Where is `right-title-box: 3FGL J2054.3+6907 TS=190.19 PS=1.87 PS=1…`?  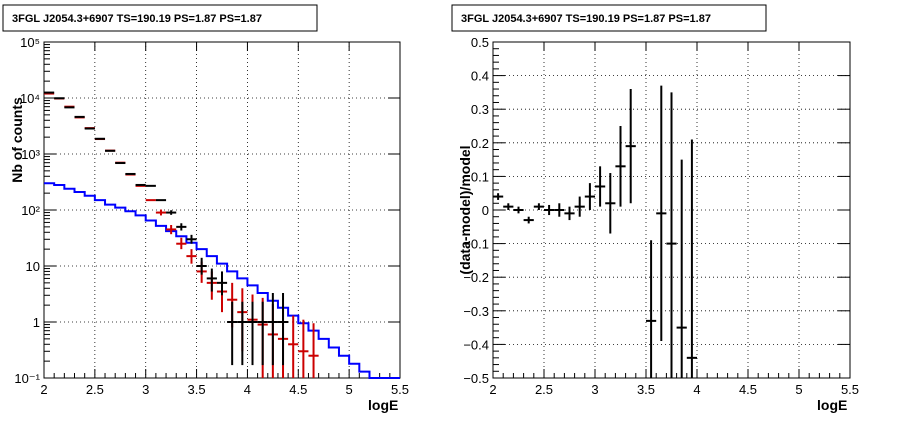
right-title-box: 3FGL J2054.3+6907 TS=190.19 PS=1.87 PS=1… is located at coordinates (609, 18).